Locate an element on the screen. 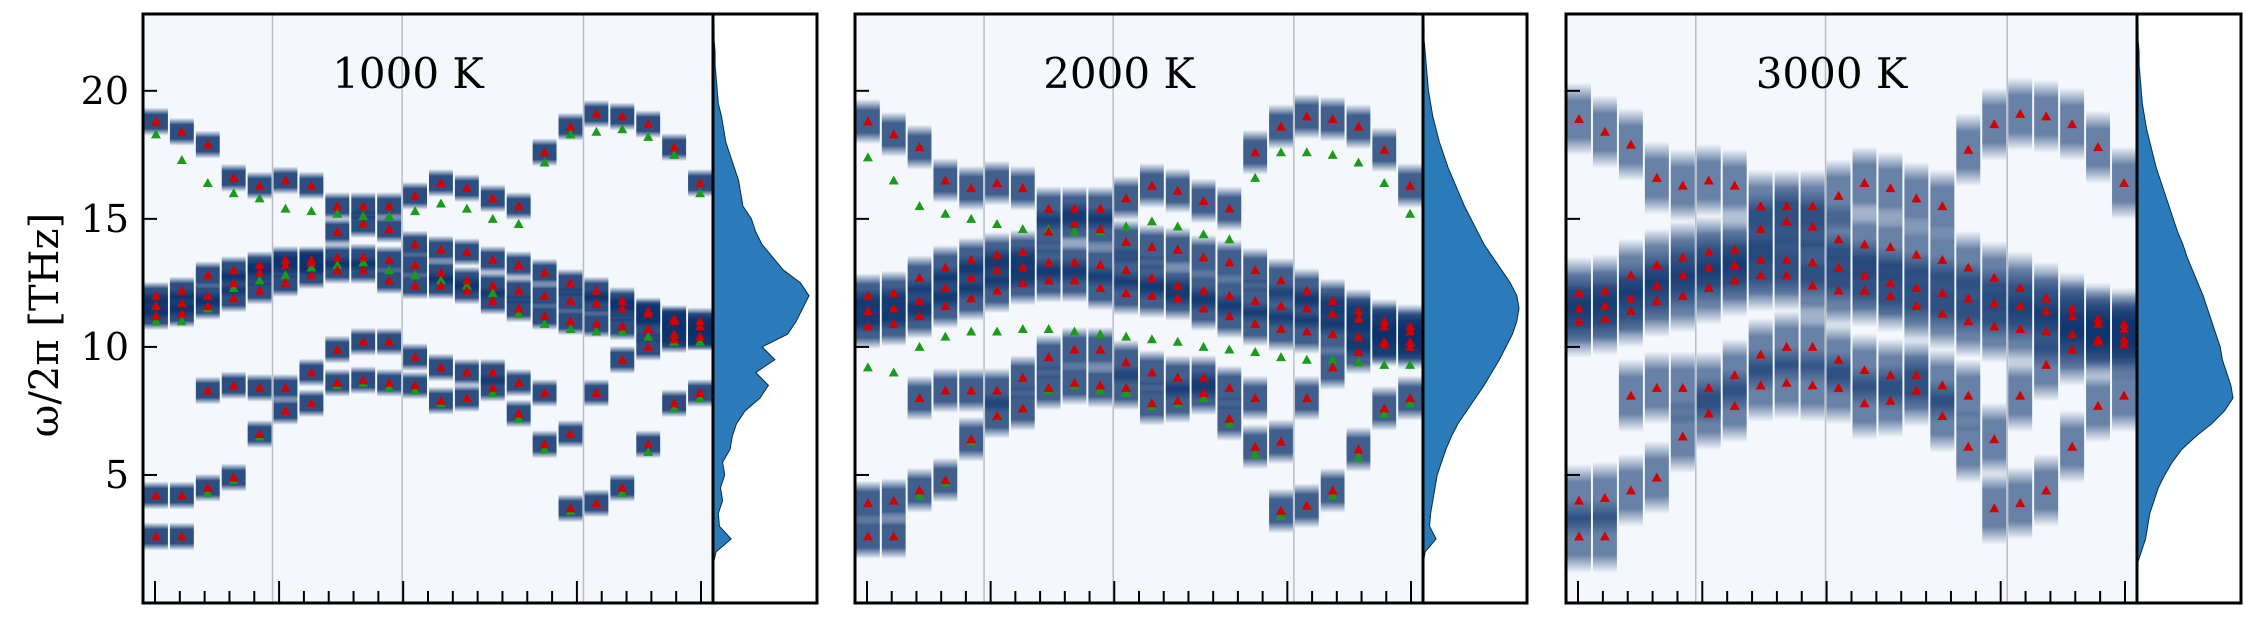 This screenshot has height=620, width=2244. dos-curve is located at coordinates (2185, 308).